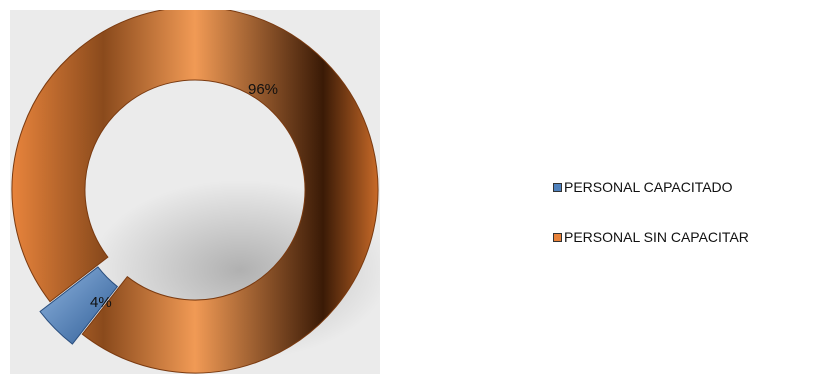 The width and height of the screenshot is (824, 376). Describe the element at coordinates (557, 237) in the screenshot. I see `legend-swatch-sin-capacitar` at that location.